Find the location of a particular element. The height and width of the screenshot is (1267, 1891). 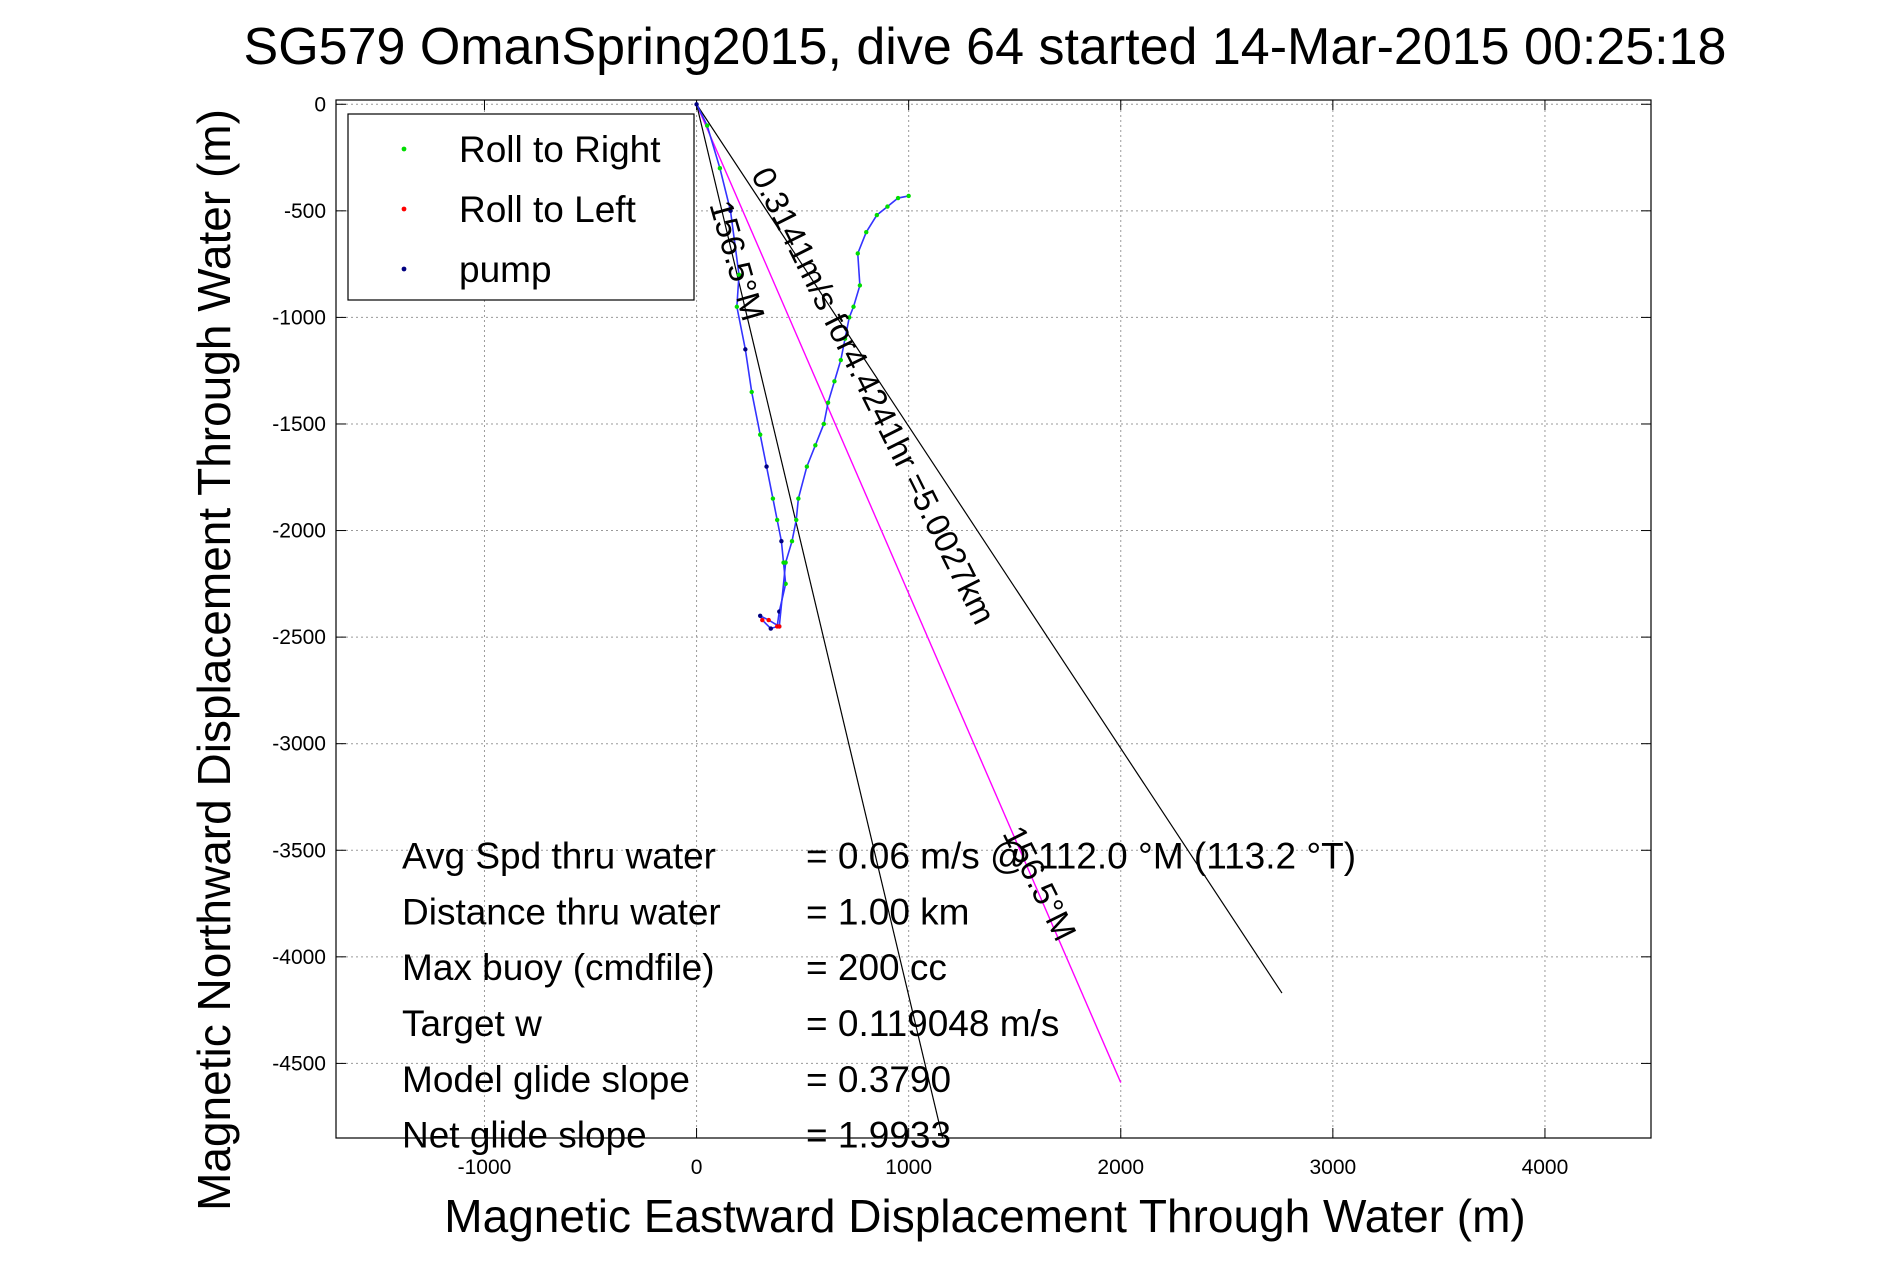

track is located at coordinates (802, 366).